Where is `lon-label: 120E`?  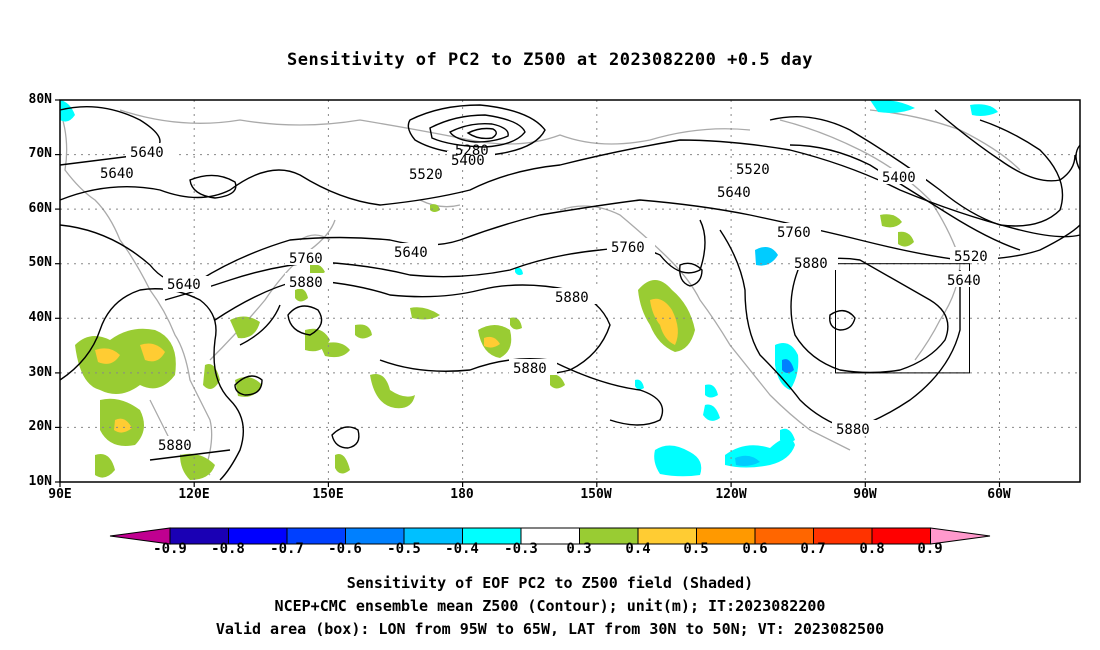 lon-label: 120E is located at coordinates (194, 494).